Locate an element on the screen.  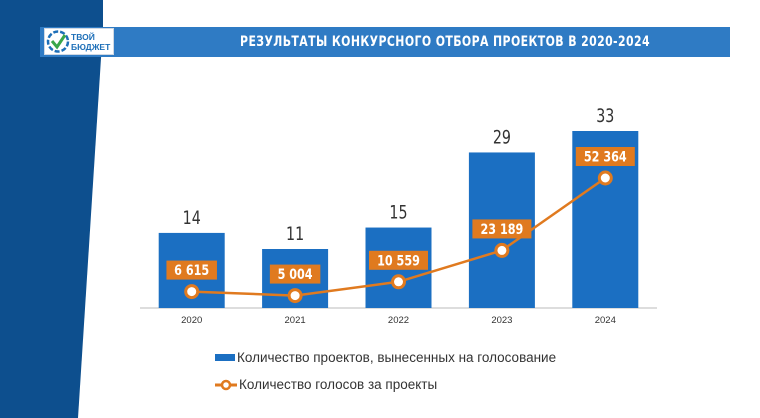
x-tick-label: 2024 is located at coordinates (605, 320).